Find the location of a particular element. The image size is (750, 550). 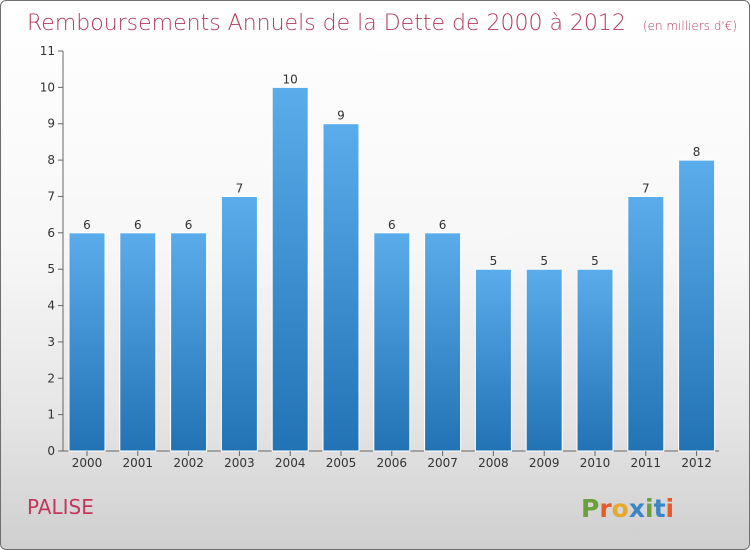

bar-2001 is located at coordinates (138, 342).